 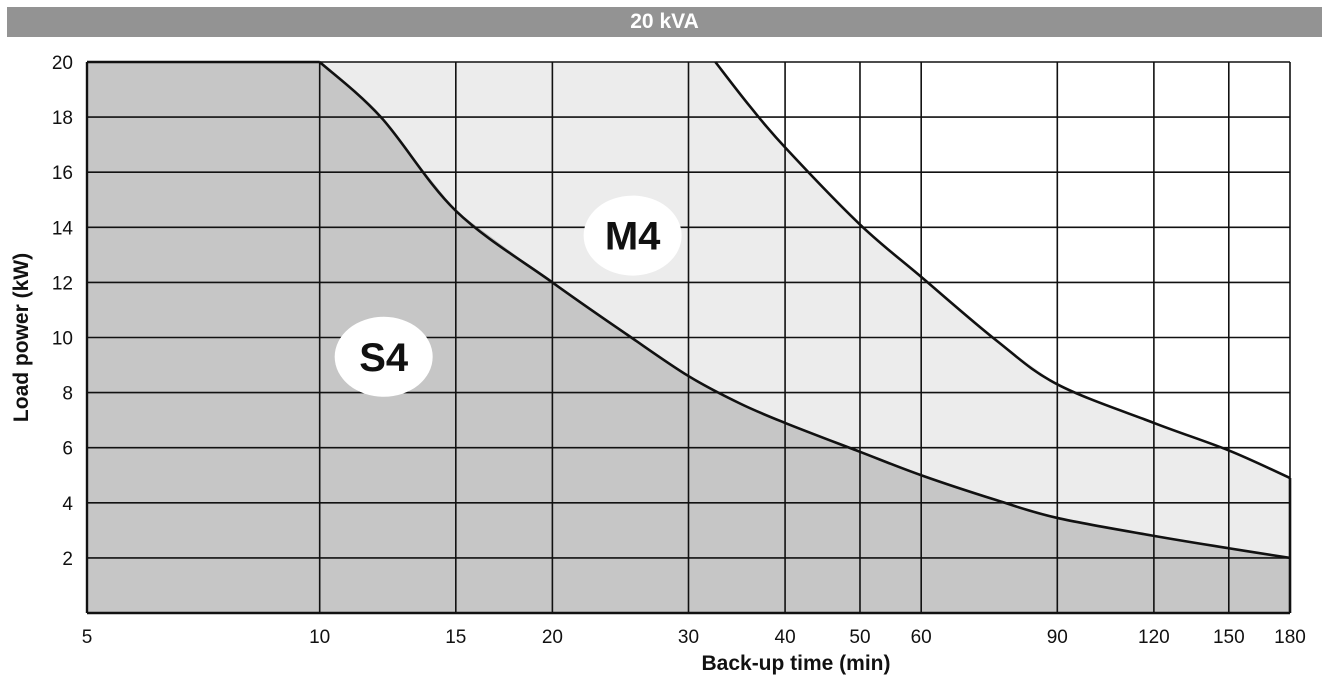 I want to click on y-tick-label: 6, so click(x=67, y=449).